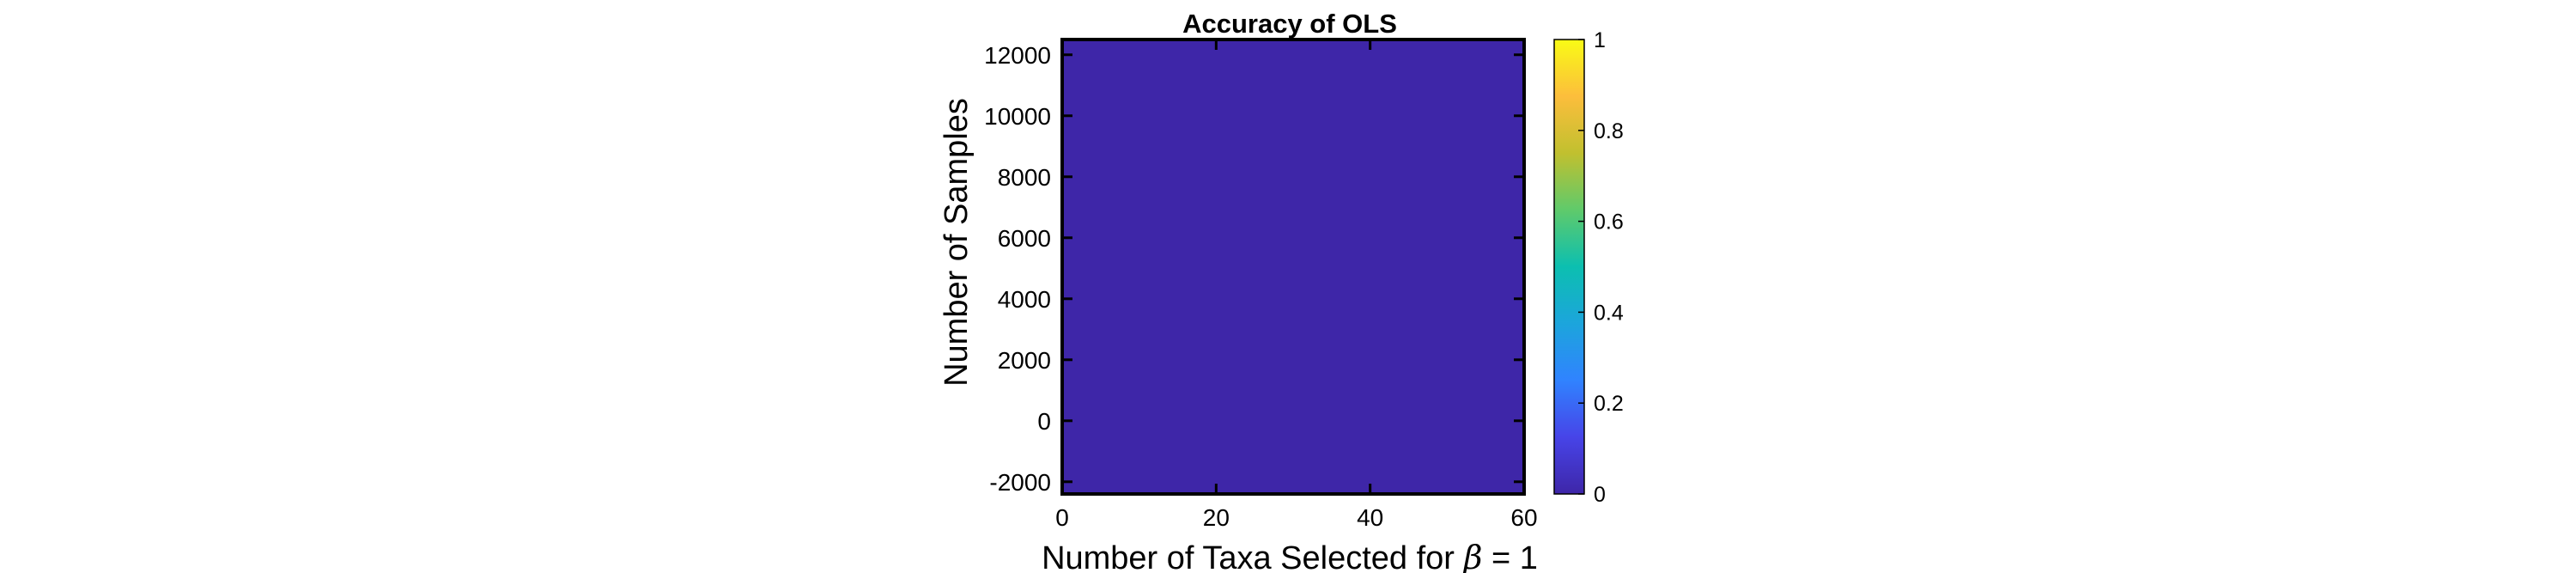 This screenshot has height=573, width=2576. What do you see at coordinates (1588, 267) in the screenshot?
I see `colorbar: 0 0.2 0.4 0.6 0.8 1` at bounding box center [1588, 267].